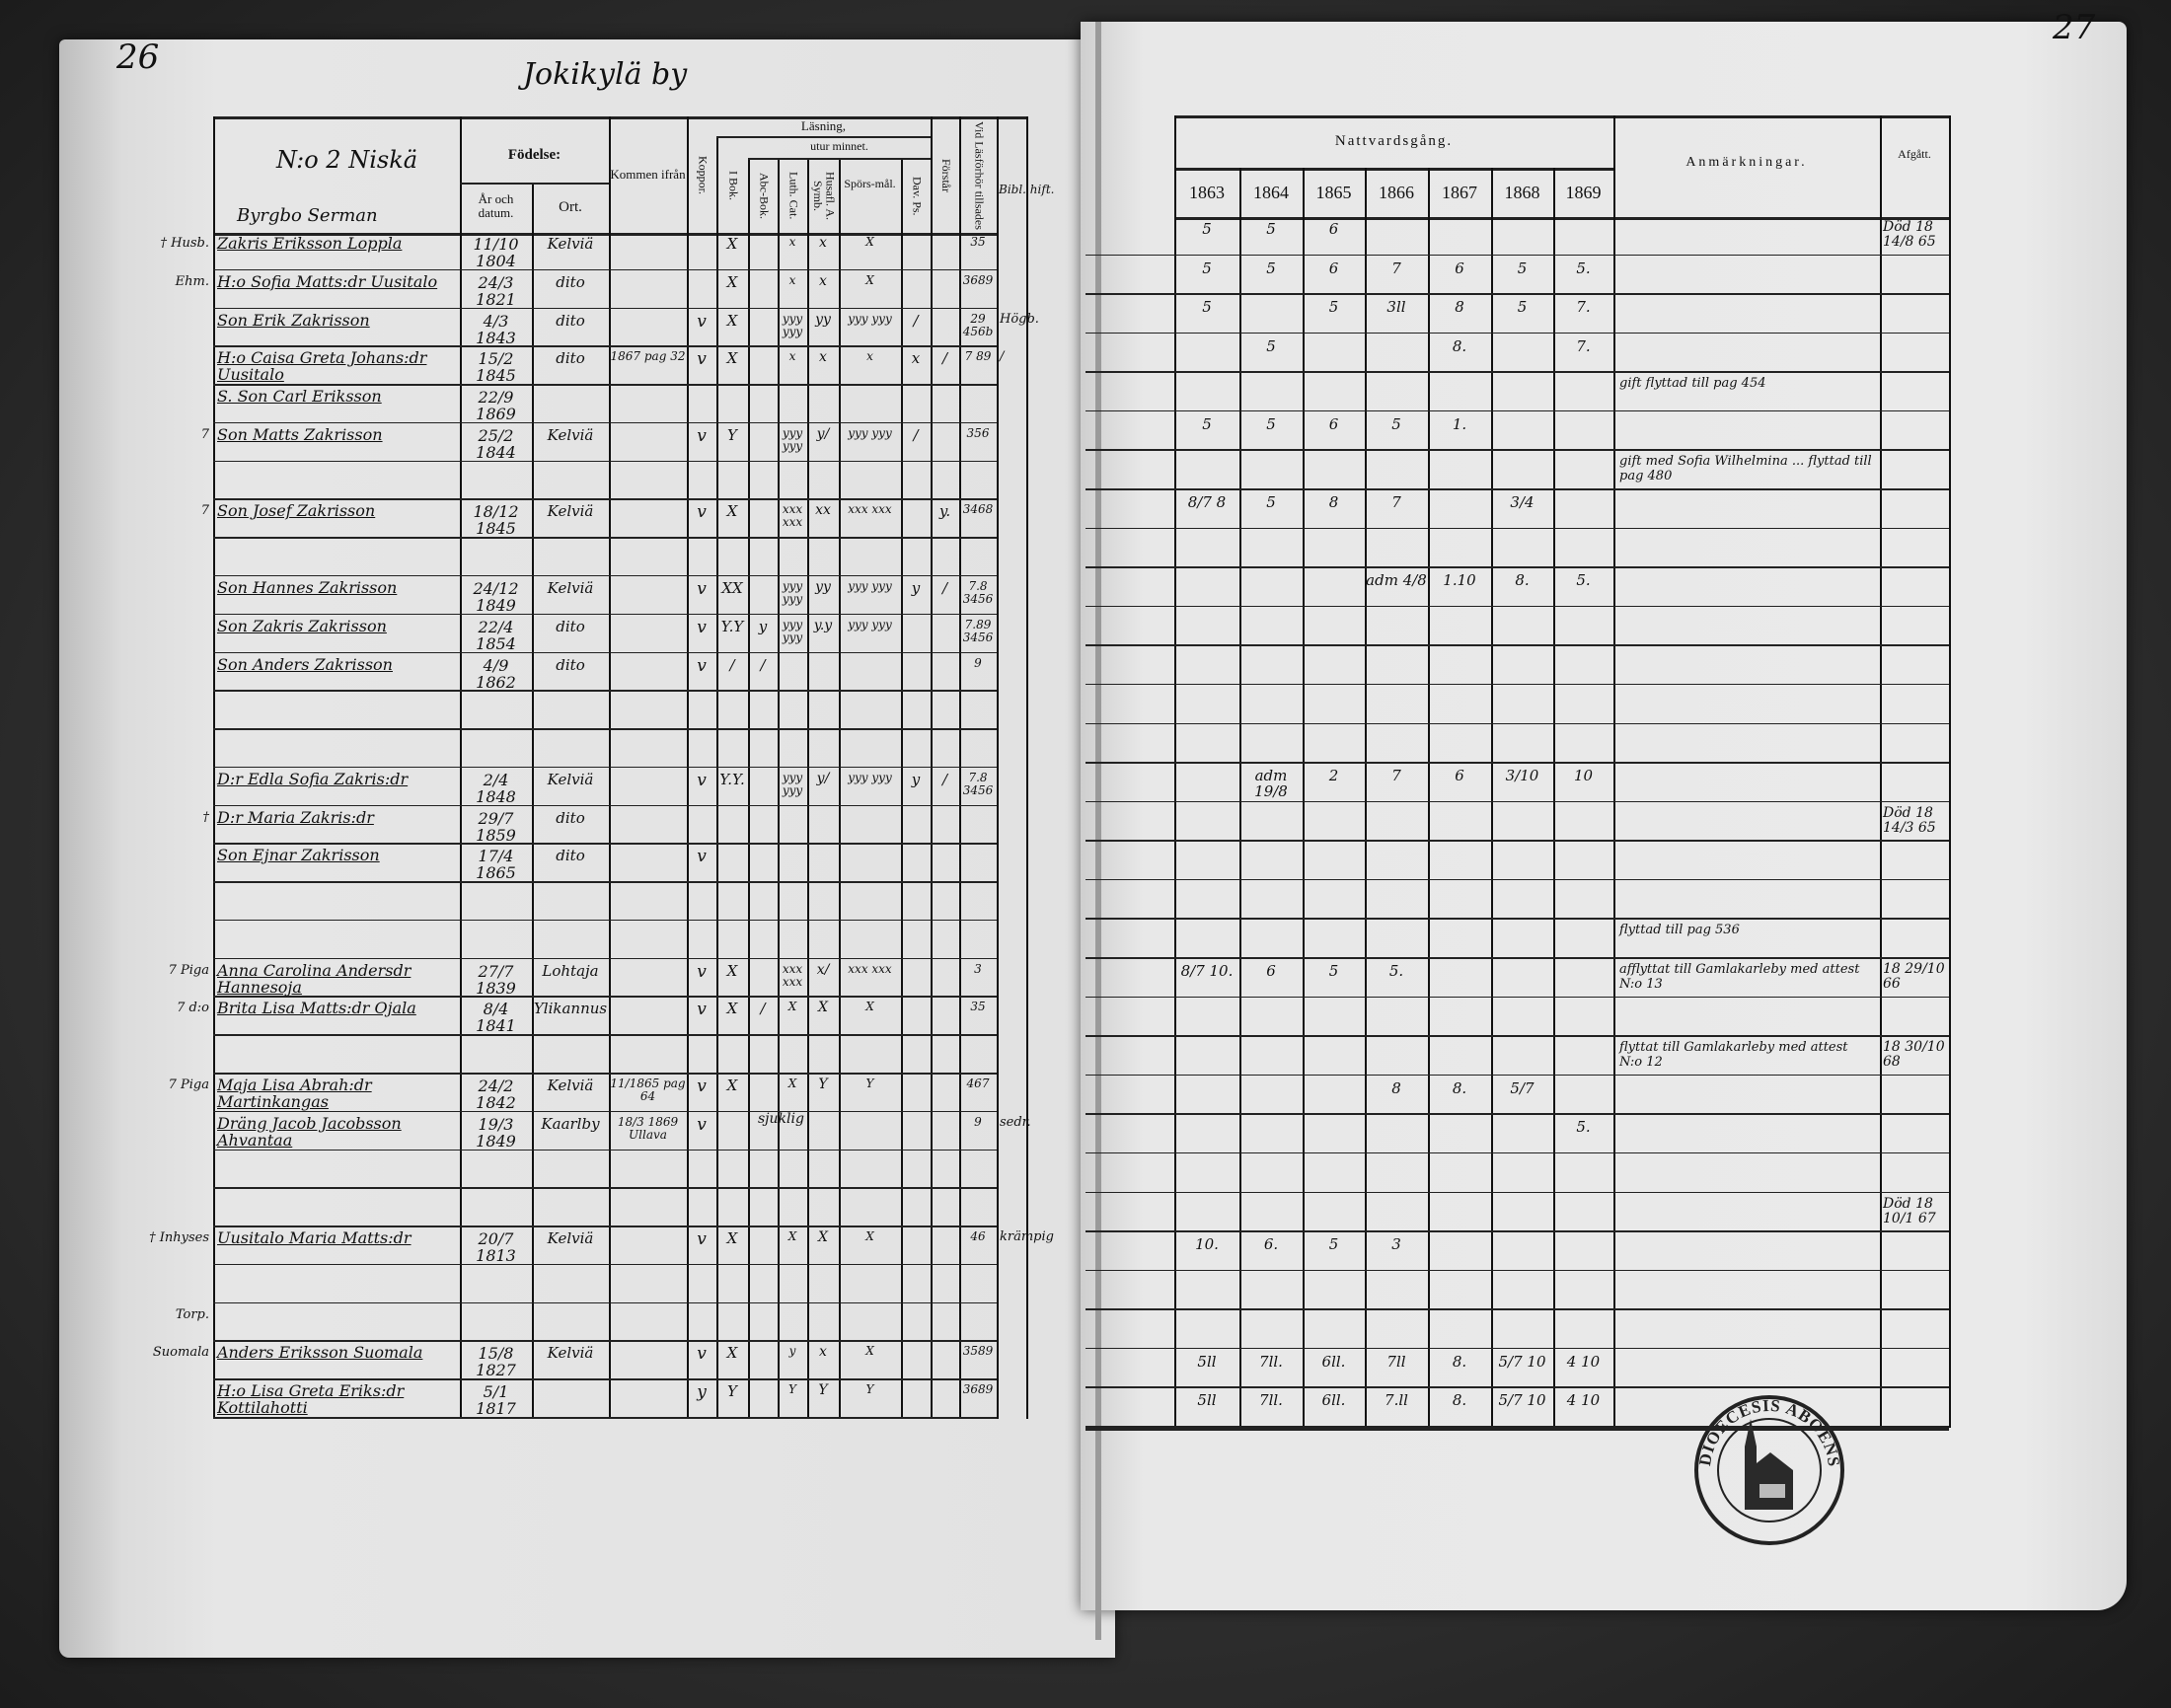  I want to click on psalms-mark: /, so click(916, 320).